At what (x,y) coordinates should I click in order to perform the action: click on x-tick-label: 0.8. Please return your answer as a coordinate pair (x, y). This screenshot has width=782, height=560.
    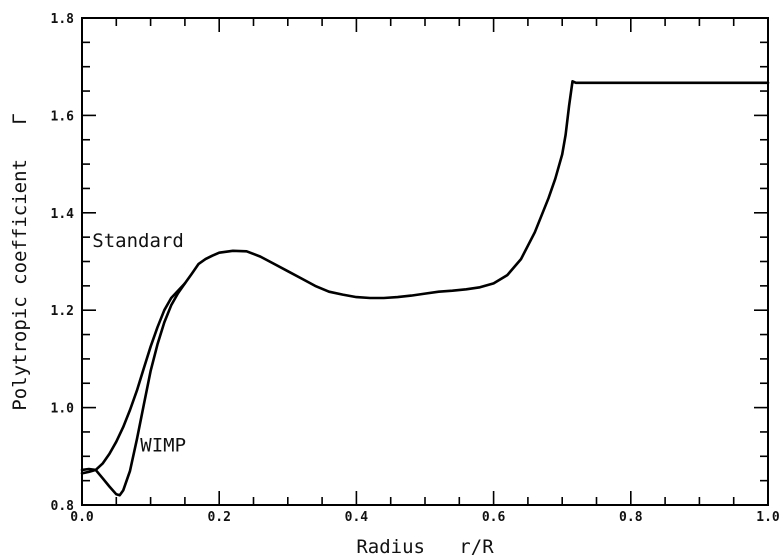
    Looking at the image, I should click on (631, 517).